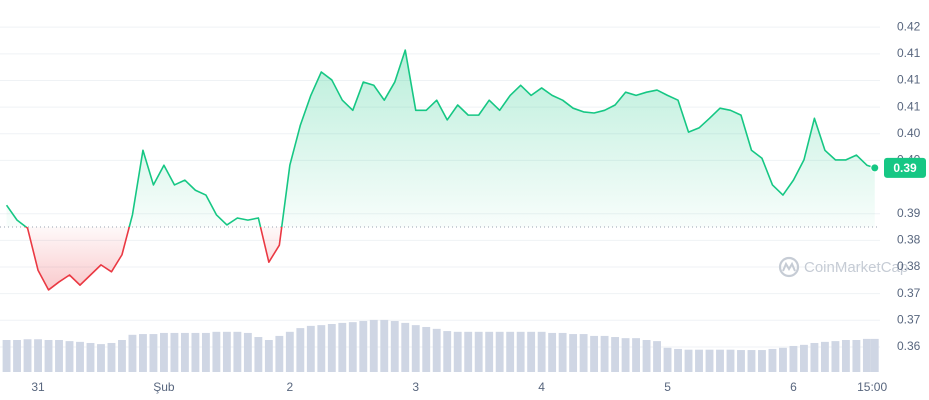  Describe the element at coordinates (541, 387) in the screenshot. I see `x-tick-label: 4` at that location.